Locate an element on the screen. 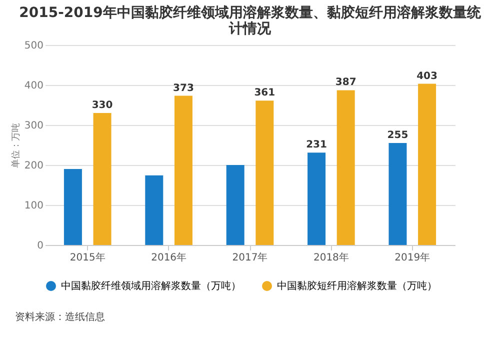 The width and height of the screenshot is (500, 362). data-label: 330 is located at coordinates (102, 105).